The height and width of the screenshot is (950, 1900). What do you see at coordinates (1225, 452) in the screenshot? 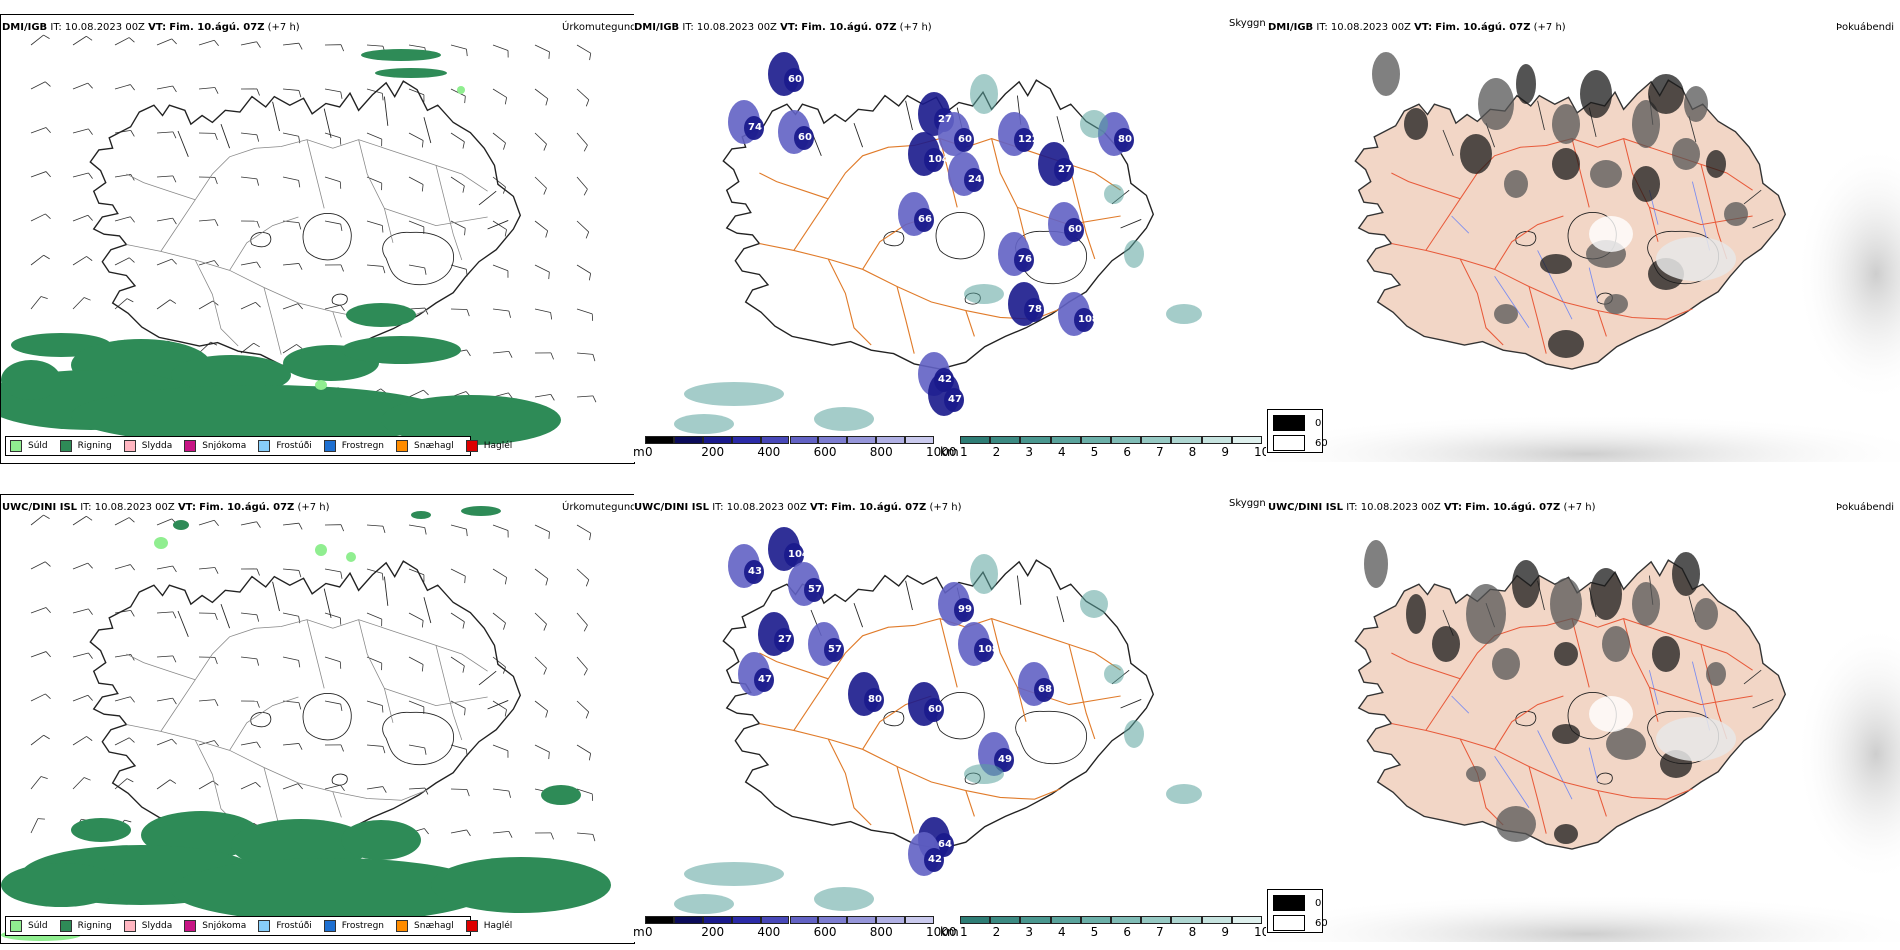
I see `colorbar-tick-label: 9` at bounding box center [1225, 452].